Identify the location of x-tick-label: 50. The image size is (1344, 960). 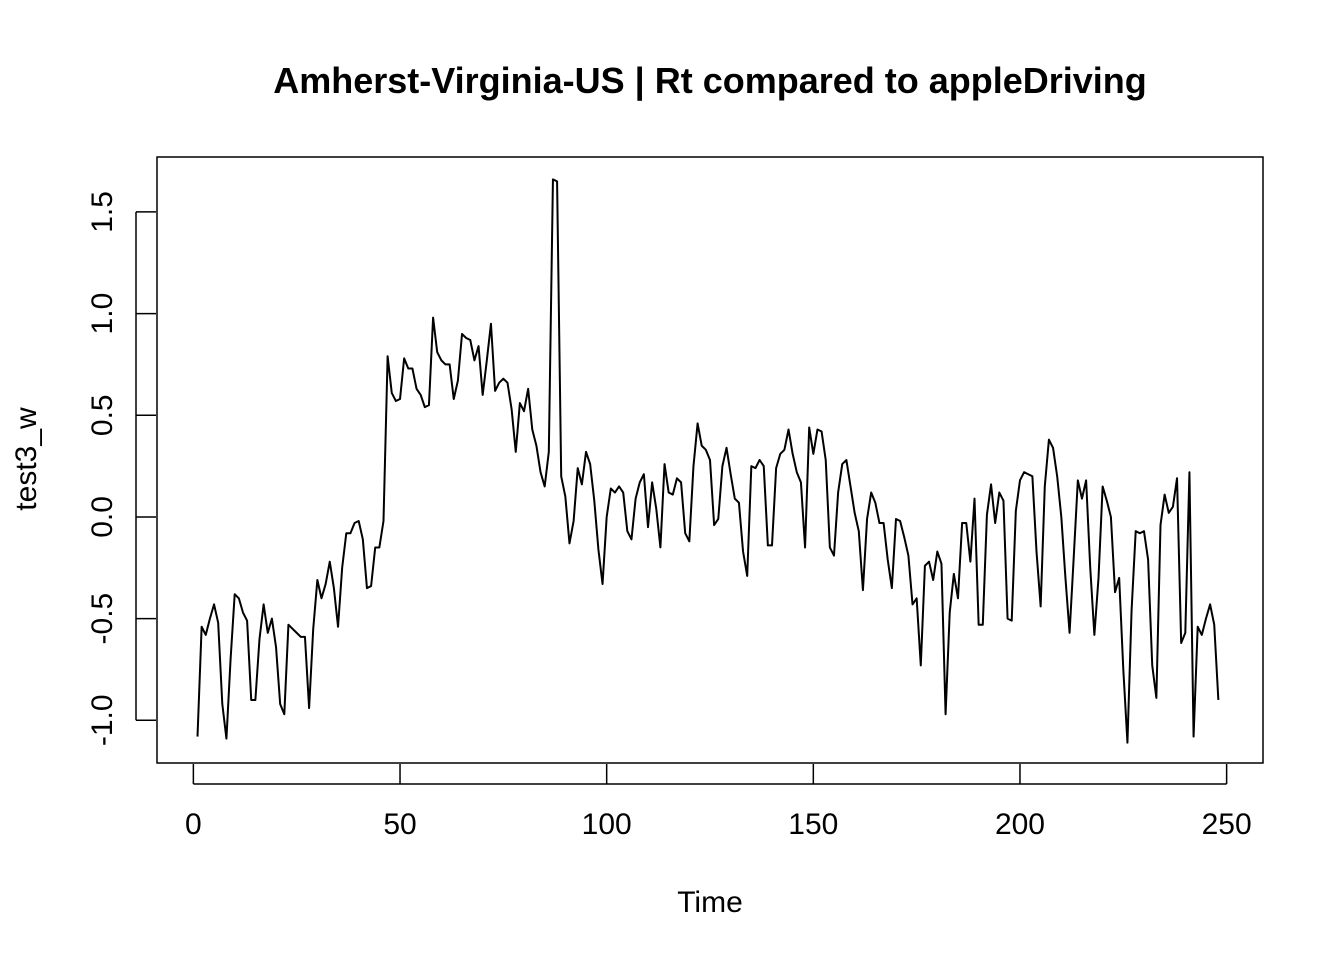
(399, 824).